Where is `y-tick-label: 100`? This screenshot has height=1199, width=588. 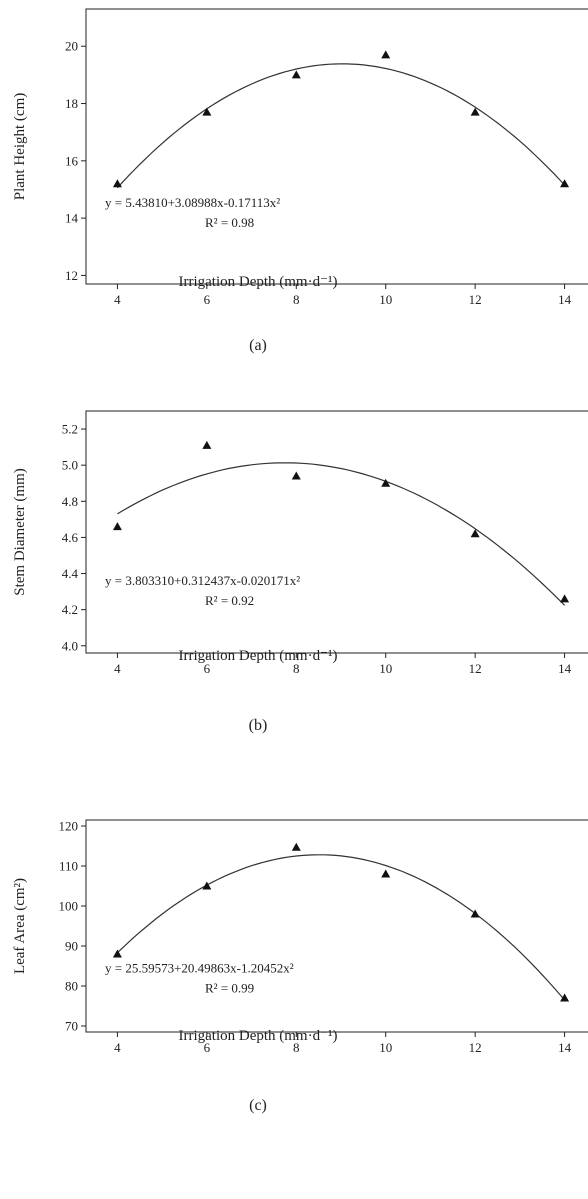 y-tick-label: 100 is located at coordinates (69, 906).